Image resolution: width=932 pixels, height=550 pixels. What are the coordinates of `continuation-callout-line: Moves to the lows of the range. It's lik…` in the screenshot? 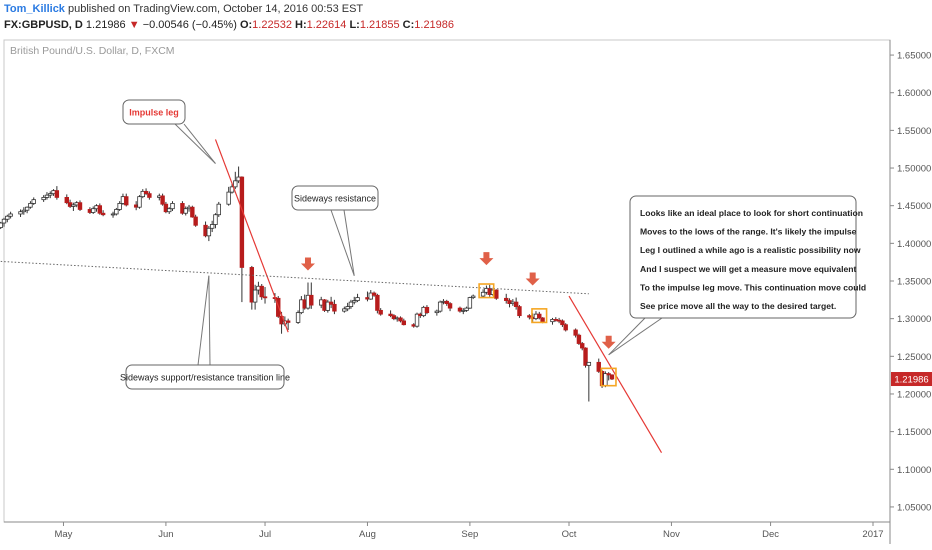 It's located at (748, 232).